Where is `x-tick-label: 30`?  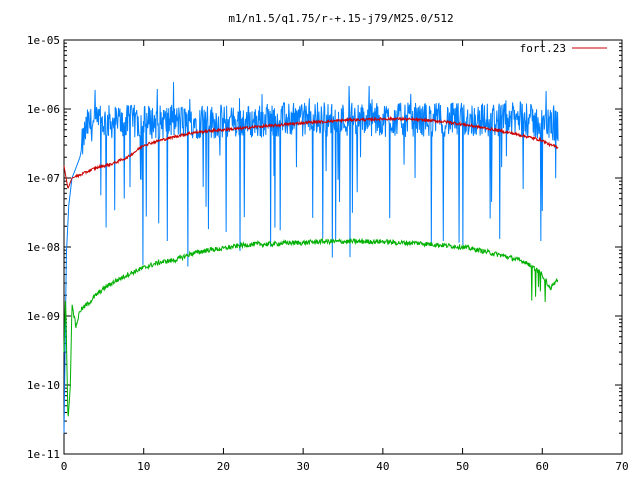 x-tick-label: 30 is located at coordinates (303, 466).